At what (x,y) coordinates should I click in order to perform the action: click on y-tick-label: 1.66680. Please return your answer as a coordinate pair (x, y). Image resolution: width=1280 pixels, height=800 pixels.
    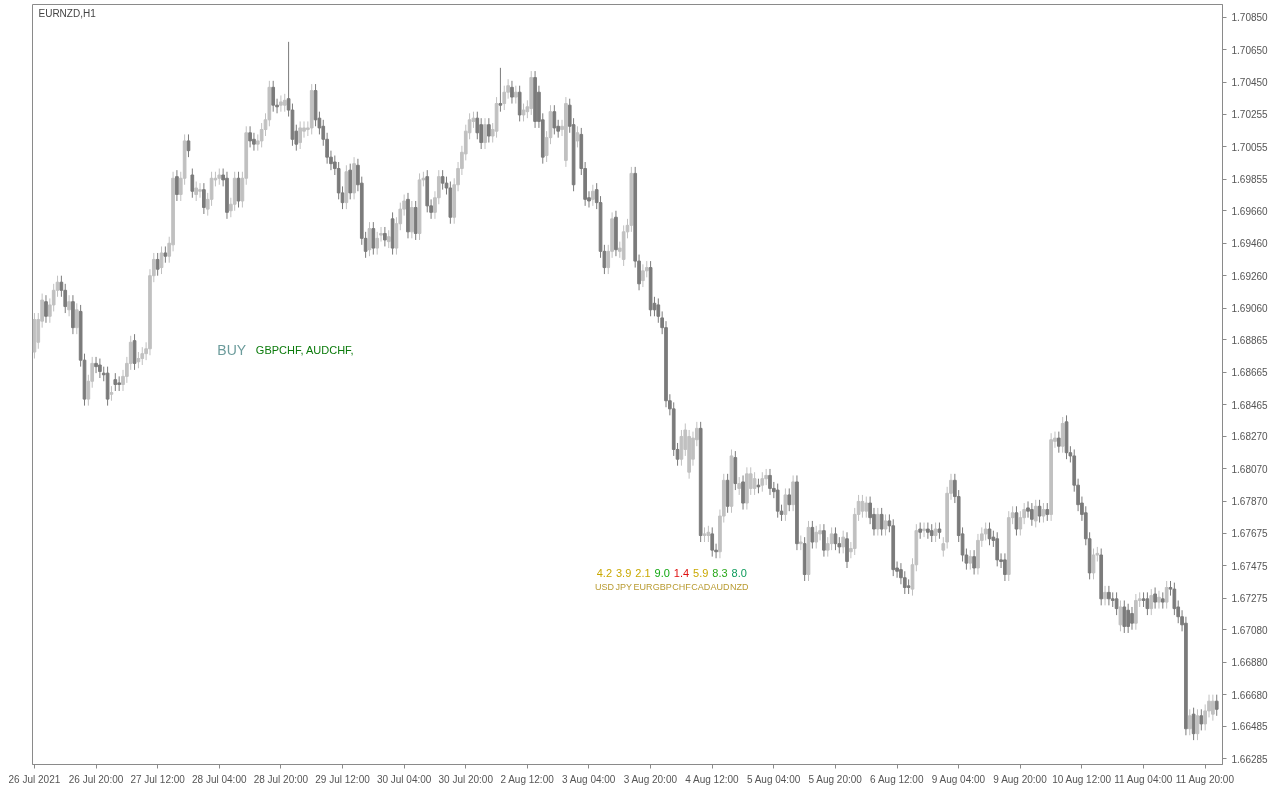
    Looking at the image, I should click on (1250, 695).